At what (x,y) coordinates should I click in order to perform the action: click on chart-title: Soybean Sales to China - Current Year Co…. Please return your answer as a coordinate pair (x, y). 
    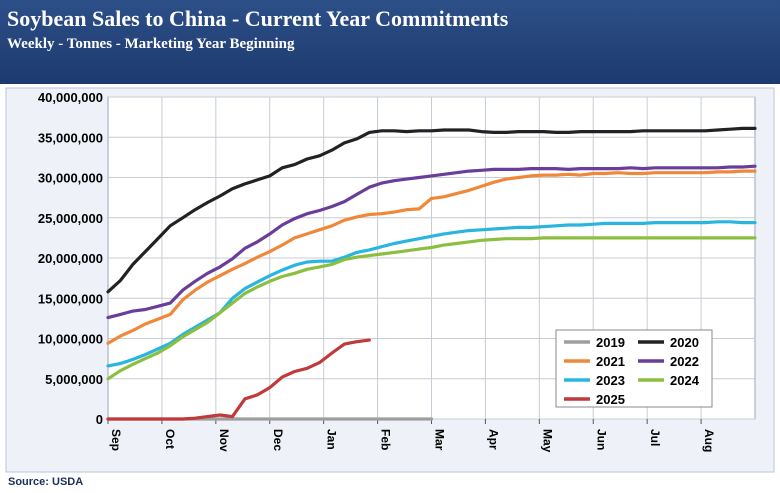
    Looking at the image, I should click on (258, 18).